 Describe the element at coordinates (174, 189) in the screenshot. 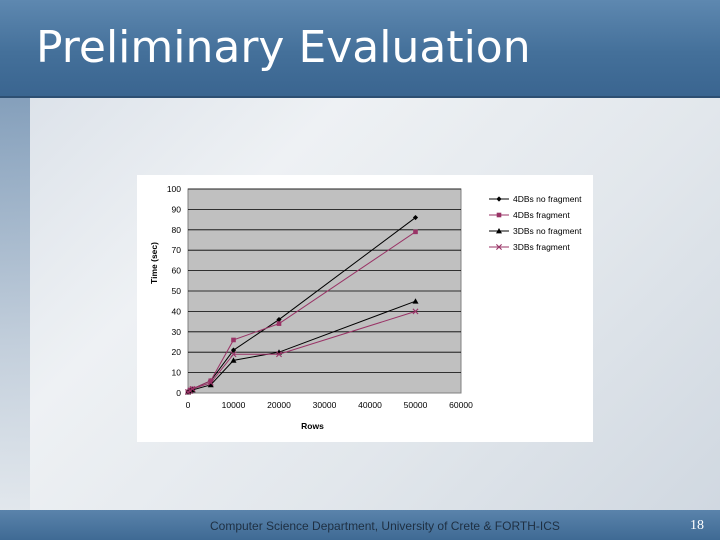

I see `y-tick-label: 100` at that location.